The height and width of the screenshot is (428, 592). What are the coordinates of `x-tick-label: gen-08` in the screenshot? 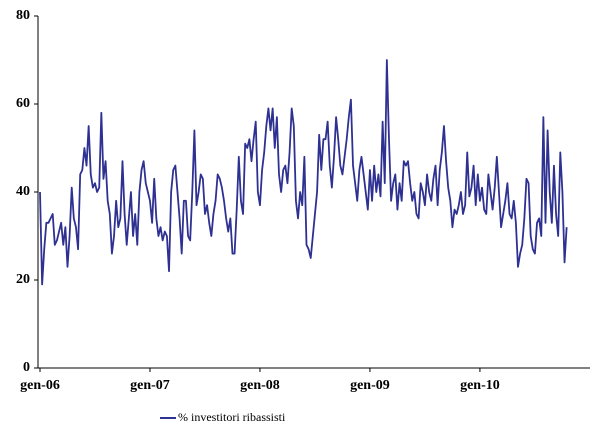 It's located at (260, 385).